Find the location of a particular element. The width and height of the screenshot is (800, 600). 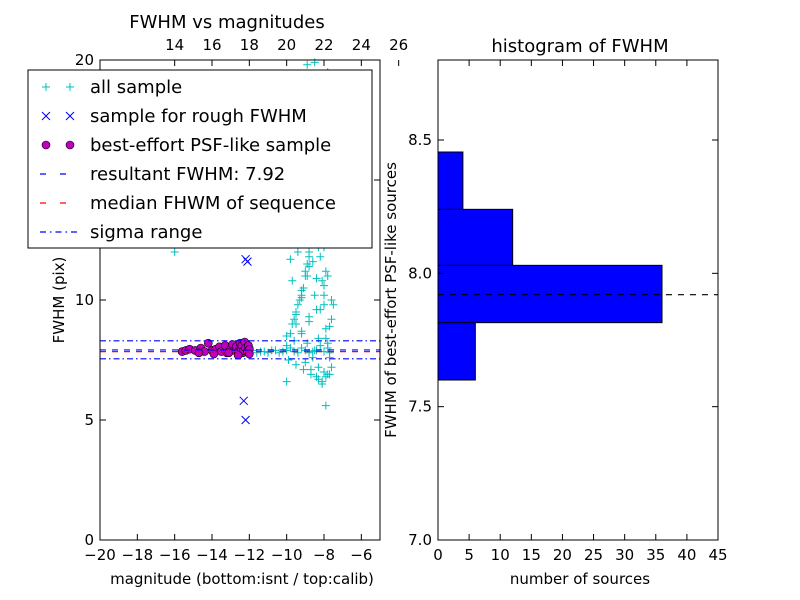

scatter-x-tick-label: −12 is located at coordinates (250, 555).